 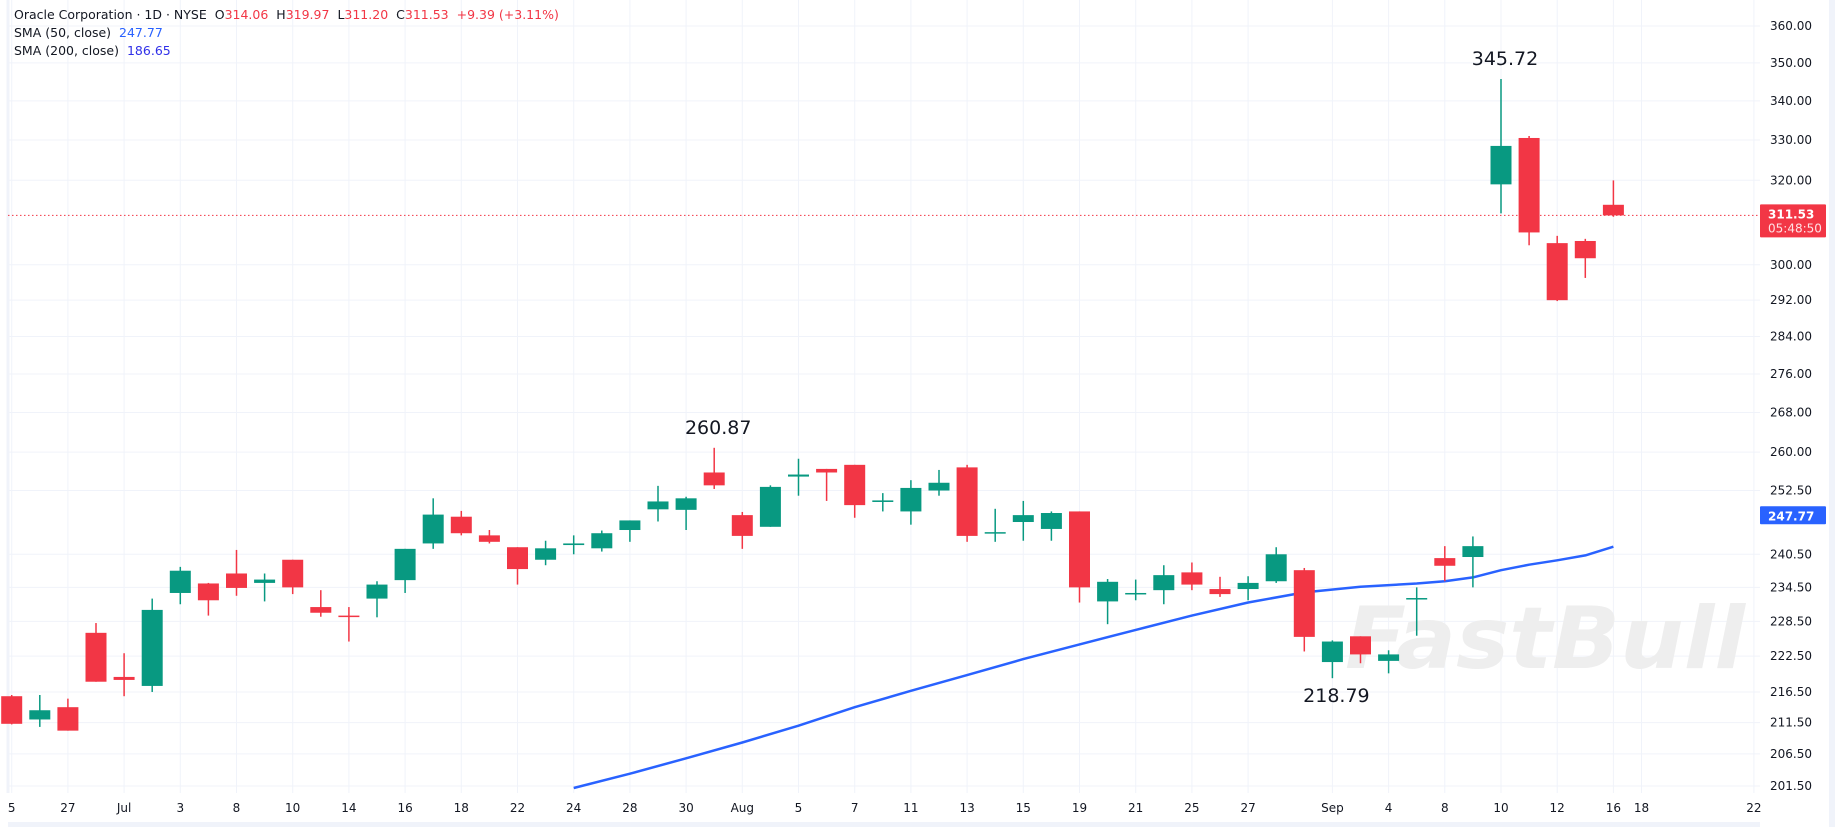 I want to click on time-tick-label: 27, so click(x=1247, y=808).